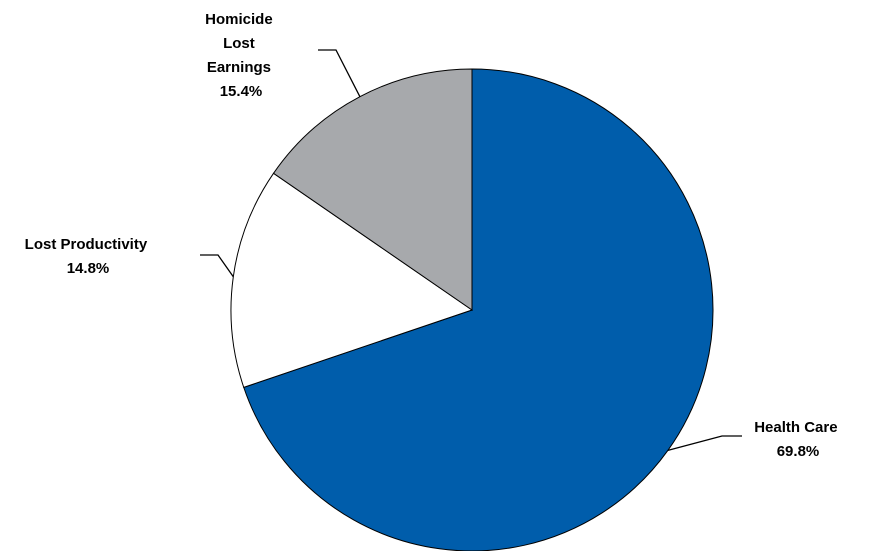  Describe the element at coordinates (88, 256) in the screenshot. I see `label-lost-productivity: Lost Productivity 14.8%` at that location.